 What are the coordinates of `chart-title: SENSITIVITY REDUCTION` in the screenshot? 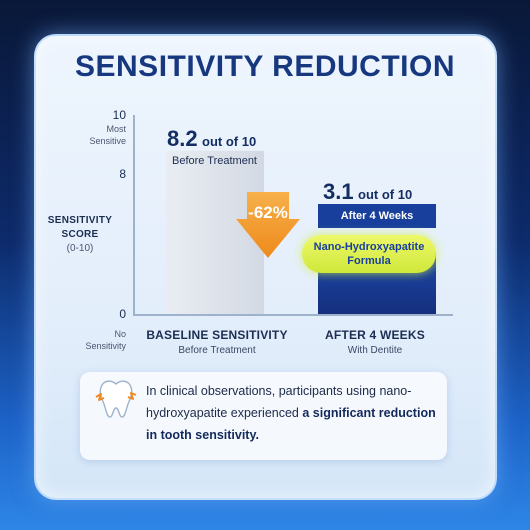 It's located at (265, 66).